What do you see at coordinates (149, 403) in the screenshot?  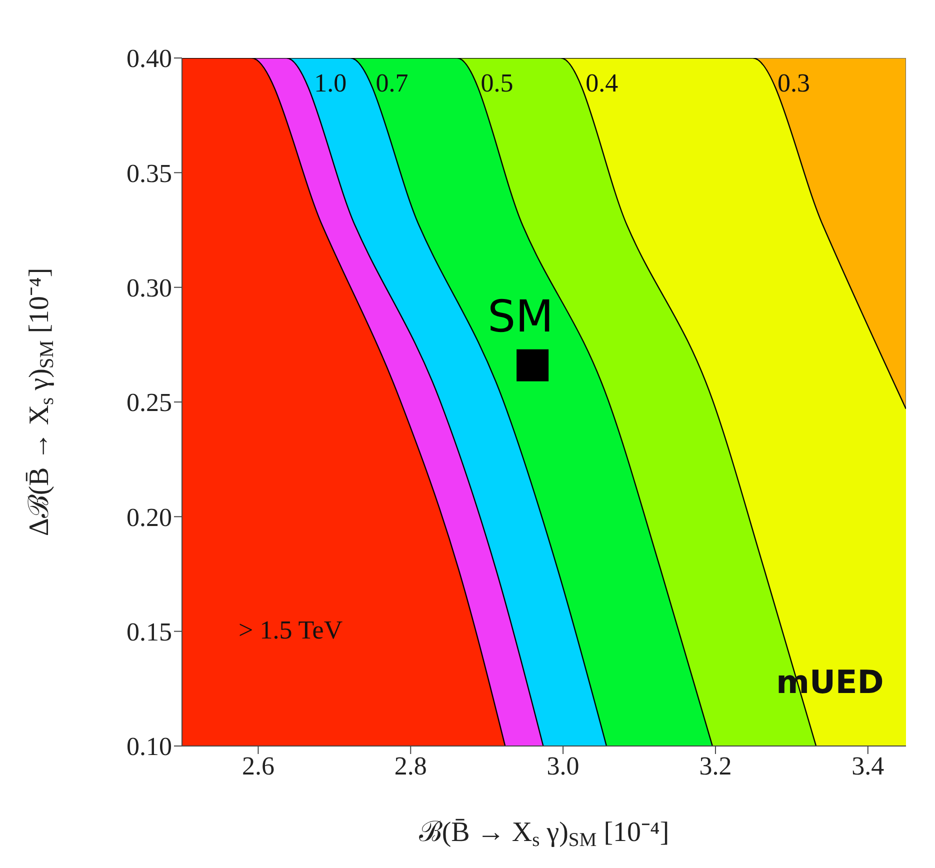 I see `y-tick-label: 0.25` at bounding box center [149, 403].